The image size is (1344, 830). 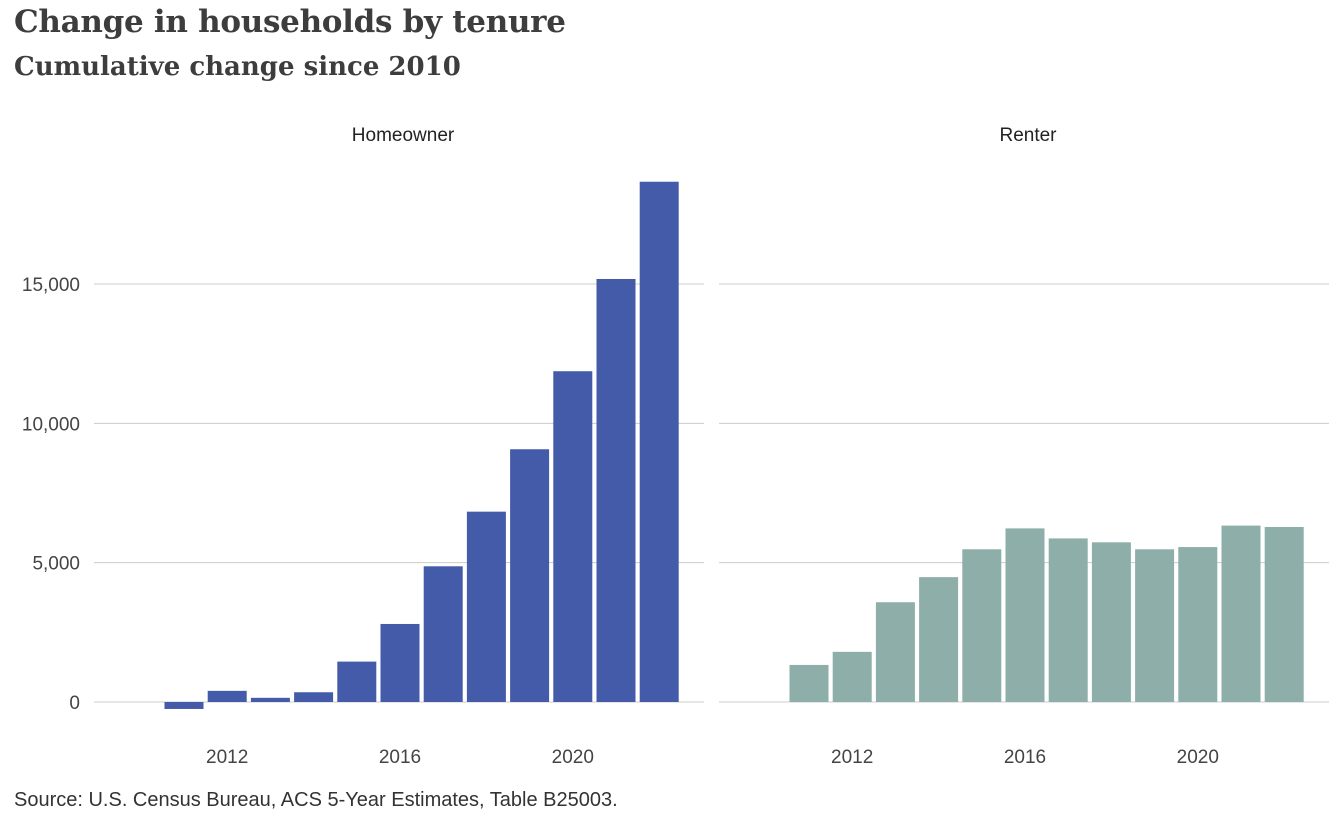 What do you see at coordinates (51, 424) in the screenshot?
I see `y-tick-label: 10,000` at bounding box center [51, 424].